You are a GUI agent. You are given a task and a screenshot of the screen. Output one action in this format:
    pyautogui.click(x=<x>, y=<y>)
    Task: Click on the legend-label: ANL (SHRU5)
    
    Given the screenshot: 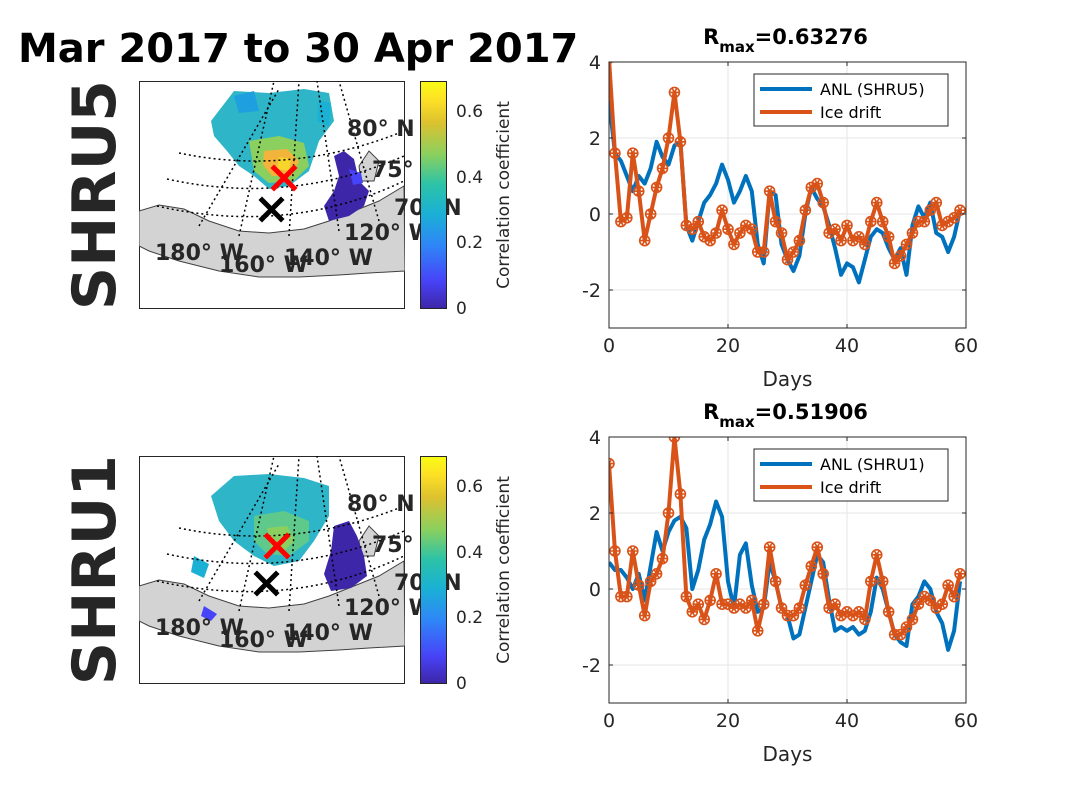 What is the action you would take?
    pyautogui.click(x=872, y=89)
    